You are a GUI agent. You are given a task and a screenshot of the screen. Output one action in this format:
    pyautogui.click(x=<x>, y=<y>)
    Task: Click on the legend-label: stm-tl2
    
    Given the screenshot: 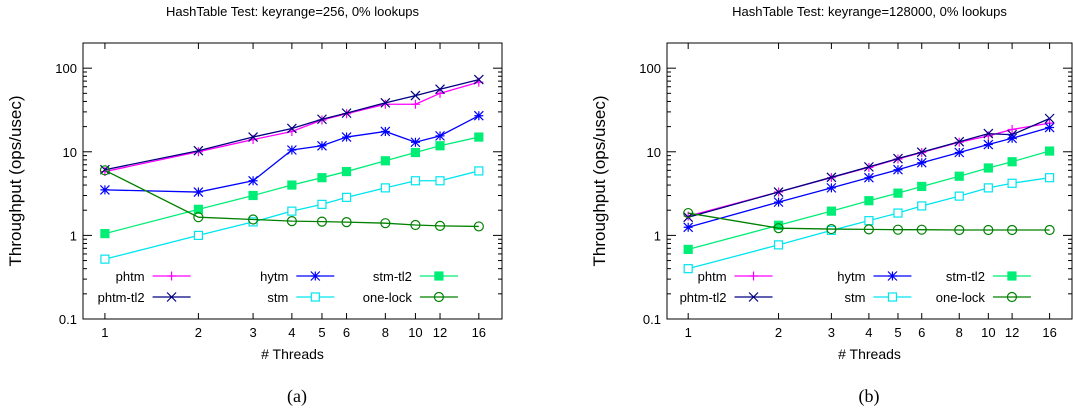 What is the action you would take?
    pyautogui.click(x=965, y=276)
    